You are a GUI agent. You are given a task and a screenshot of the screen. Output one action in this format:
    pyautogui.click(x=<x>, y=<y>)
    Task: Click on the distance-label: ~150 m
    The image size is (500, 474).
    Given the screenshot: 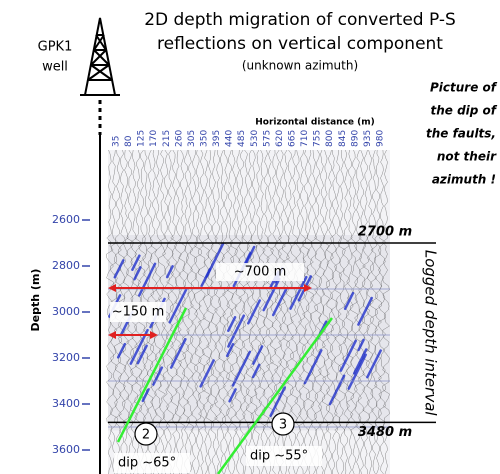 What is the action you would take?
    pyautogui.click(x=138, y=312)
    